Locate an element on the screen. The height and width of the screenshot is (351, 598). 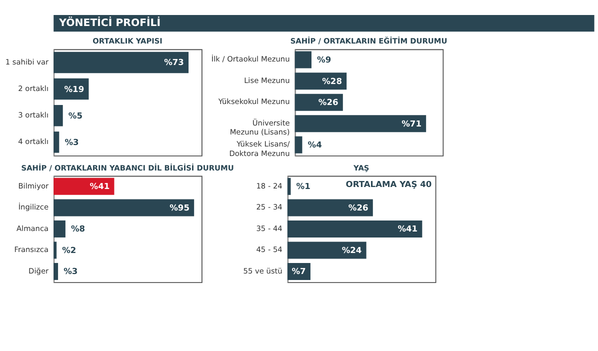
y-tick-label: 3 ortaklı is located at coordinates (33, 115).